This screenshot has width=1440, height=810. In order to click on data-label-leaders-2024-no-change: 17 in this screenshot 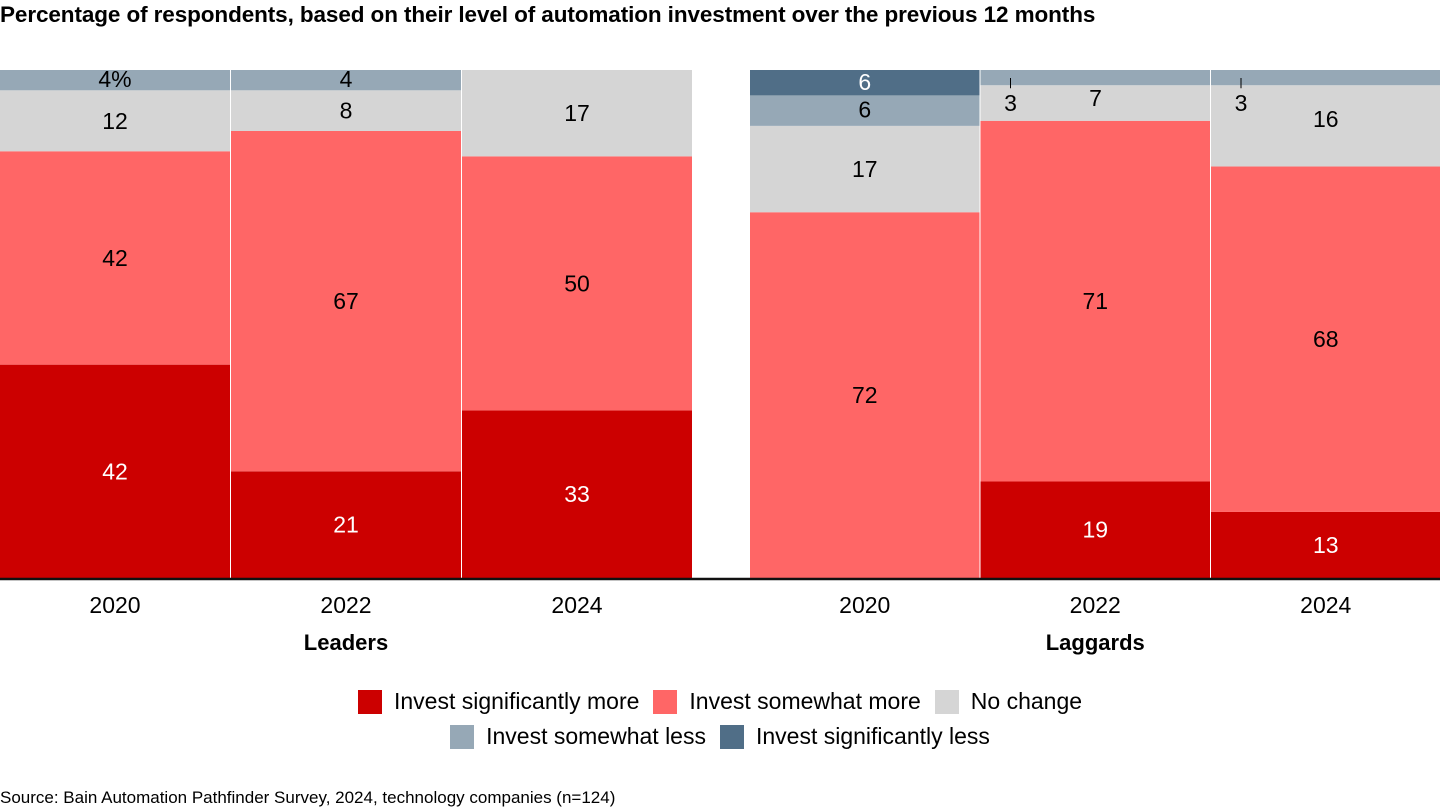, I will do `click(577, 113)`.